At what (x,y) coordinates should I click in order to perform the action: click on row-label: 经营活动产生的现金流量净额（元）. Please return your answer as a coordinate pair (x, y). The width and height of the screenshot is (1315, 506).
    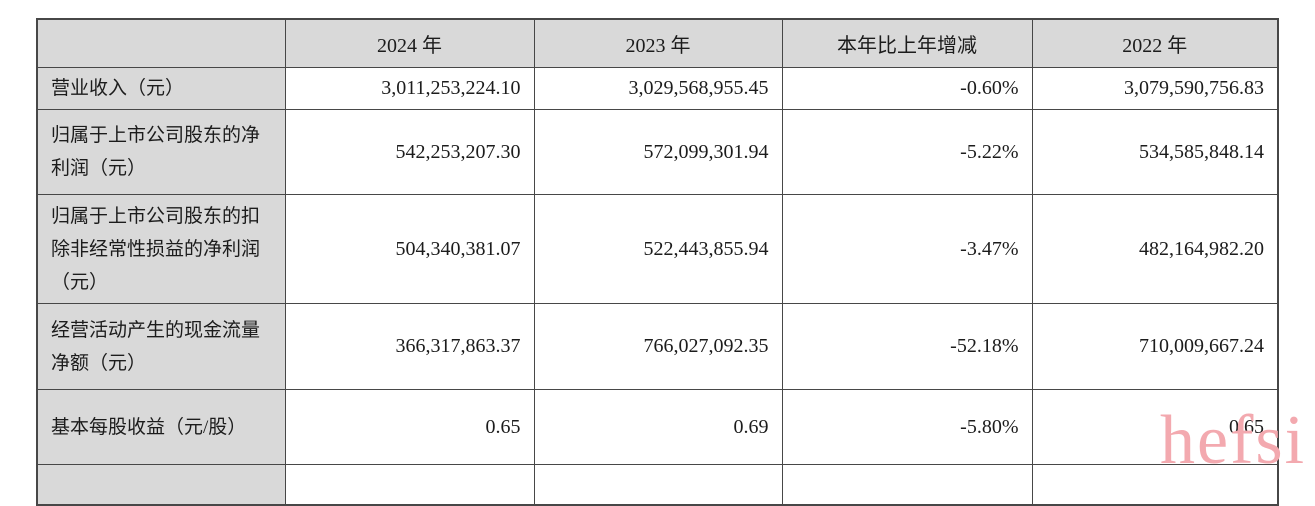
    Looking at the image, I should click on (161, 346).